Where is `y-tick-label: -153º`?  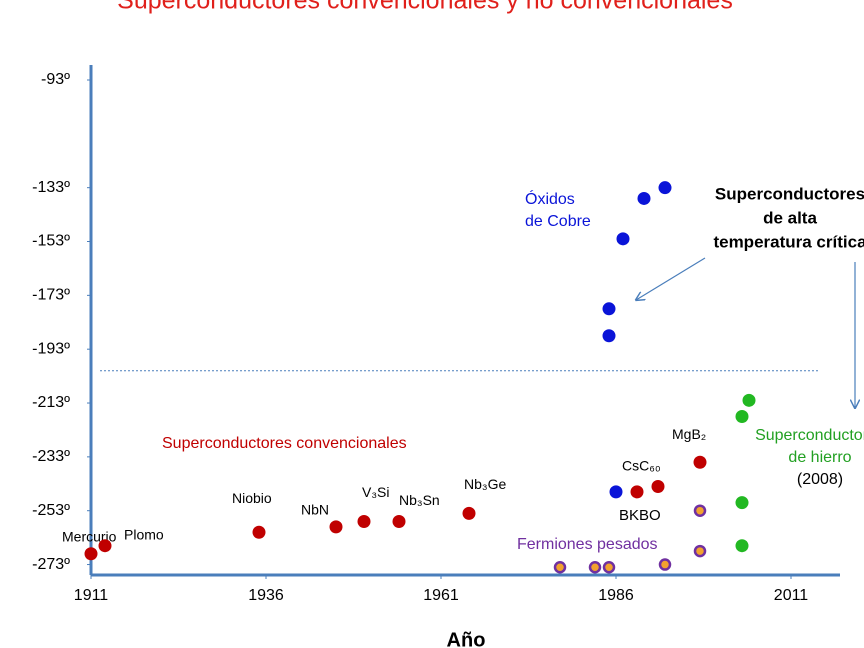 y-tick-label: -153º is located at coordinates (51, 241).